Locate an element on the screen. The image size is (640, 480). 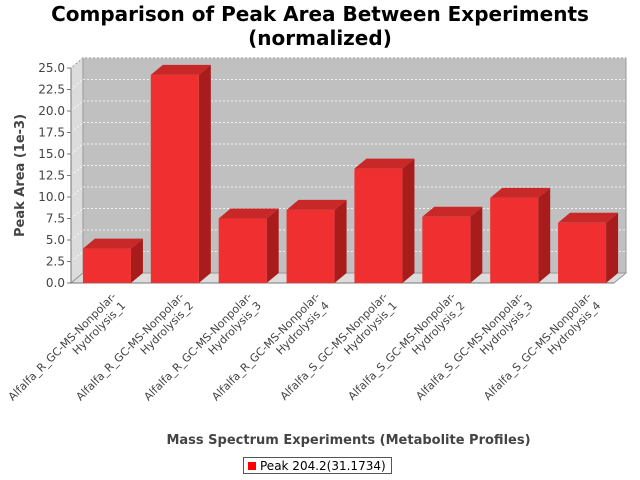
y-tick-label: 17.5 is located at coordinates (51, 133).